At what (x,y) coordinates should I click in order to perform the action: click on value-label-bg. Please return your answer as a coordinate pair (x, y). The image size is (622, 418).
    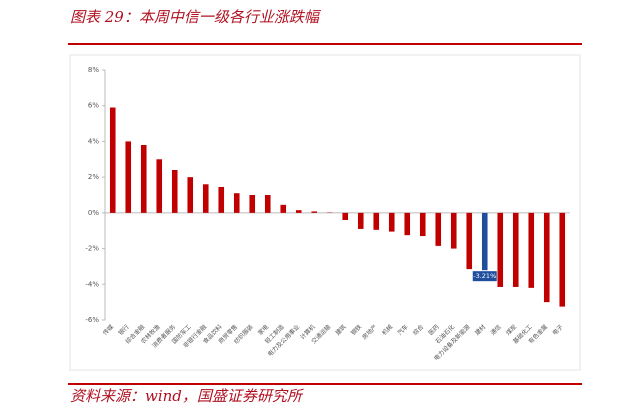
    Looking at the image, I should click on (484, 276).